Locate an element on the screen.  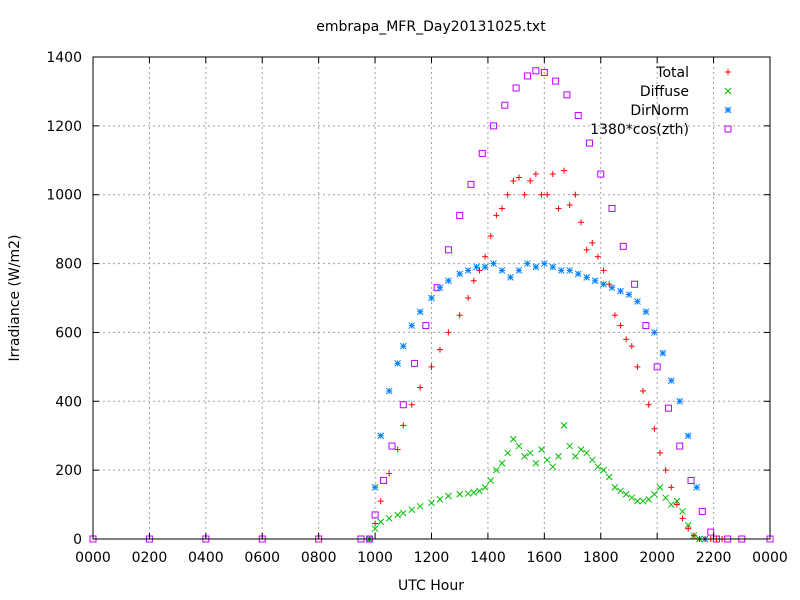
x-tick-label: 1200 is located at coordinates (432, 558).